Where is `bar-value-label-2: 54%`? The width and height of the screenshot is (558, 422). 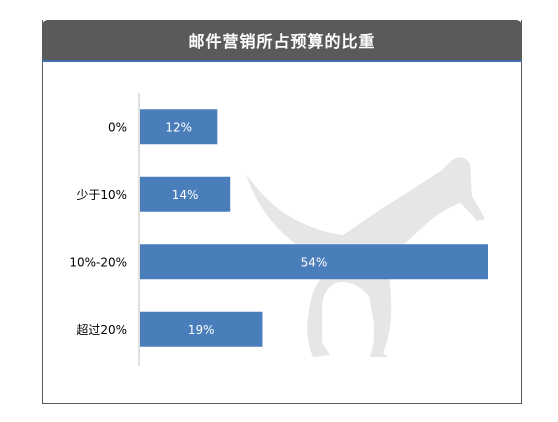 bar-value-label-2: 54% is located at coordinates (314, 262).